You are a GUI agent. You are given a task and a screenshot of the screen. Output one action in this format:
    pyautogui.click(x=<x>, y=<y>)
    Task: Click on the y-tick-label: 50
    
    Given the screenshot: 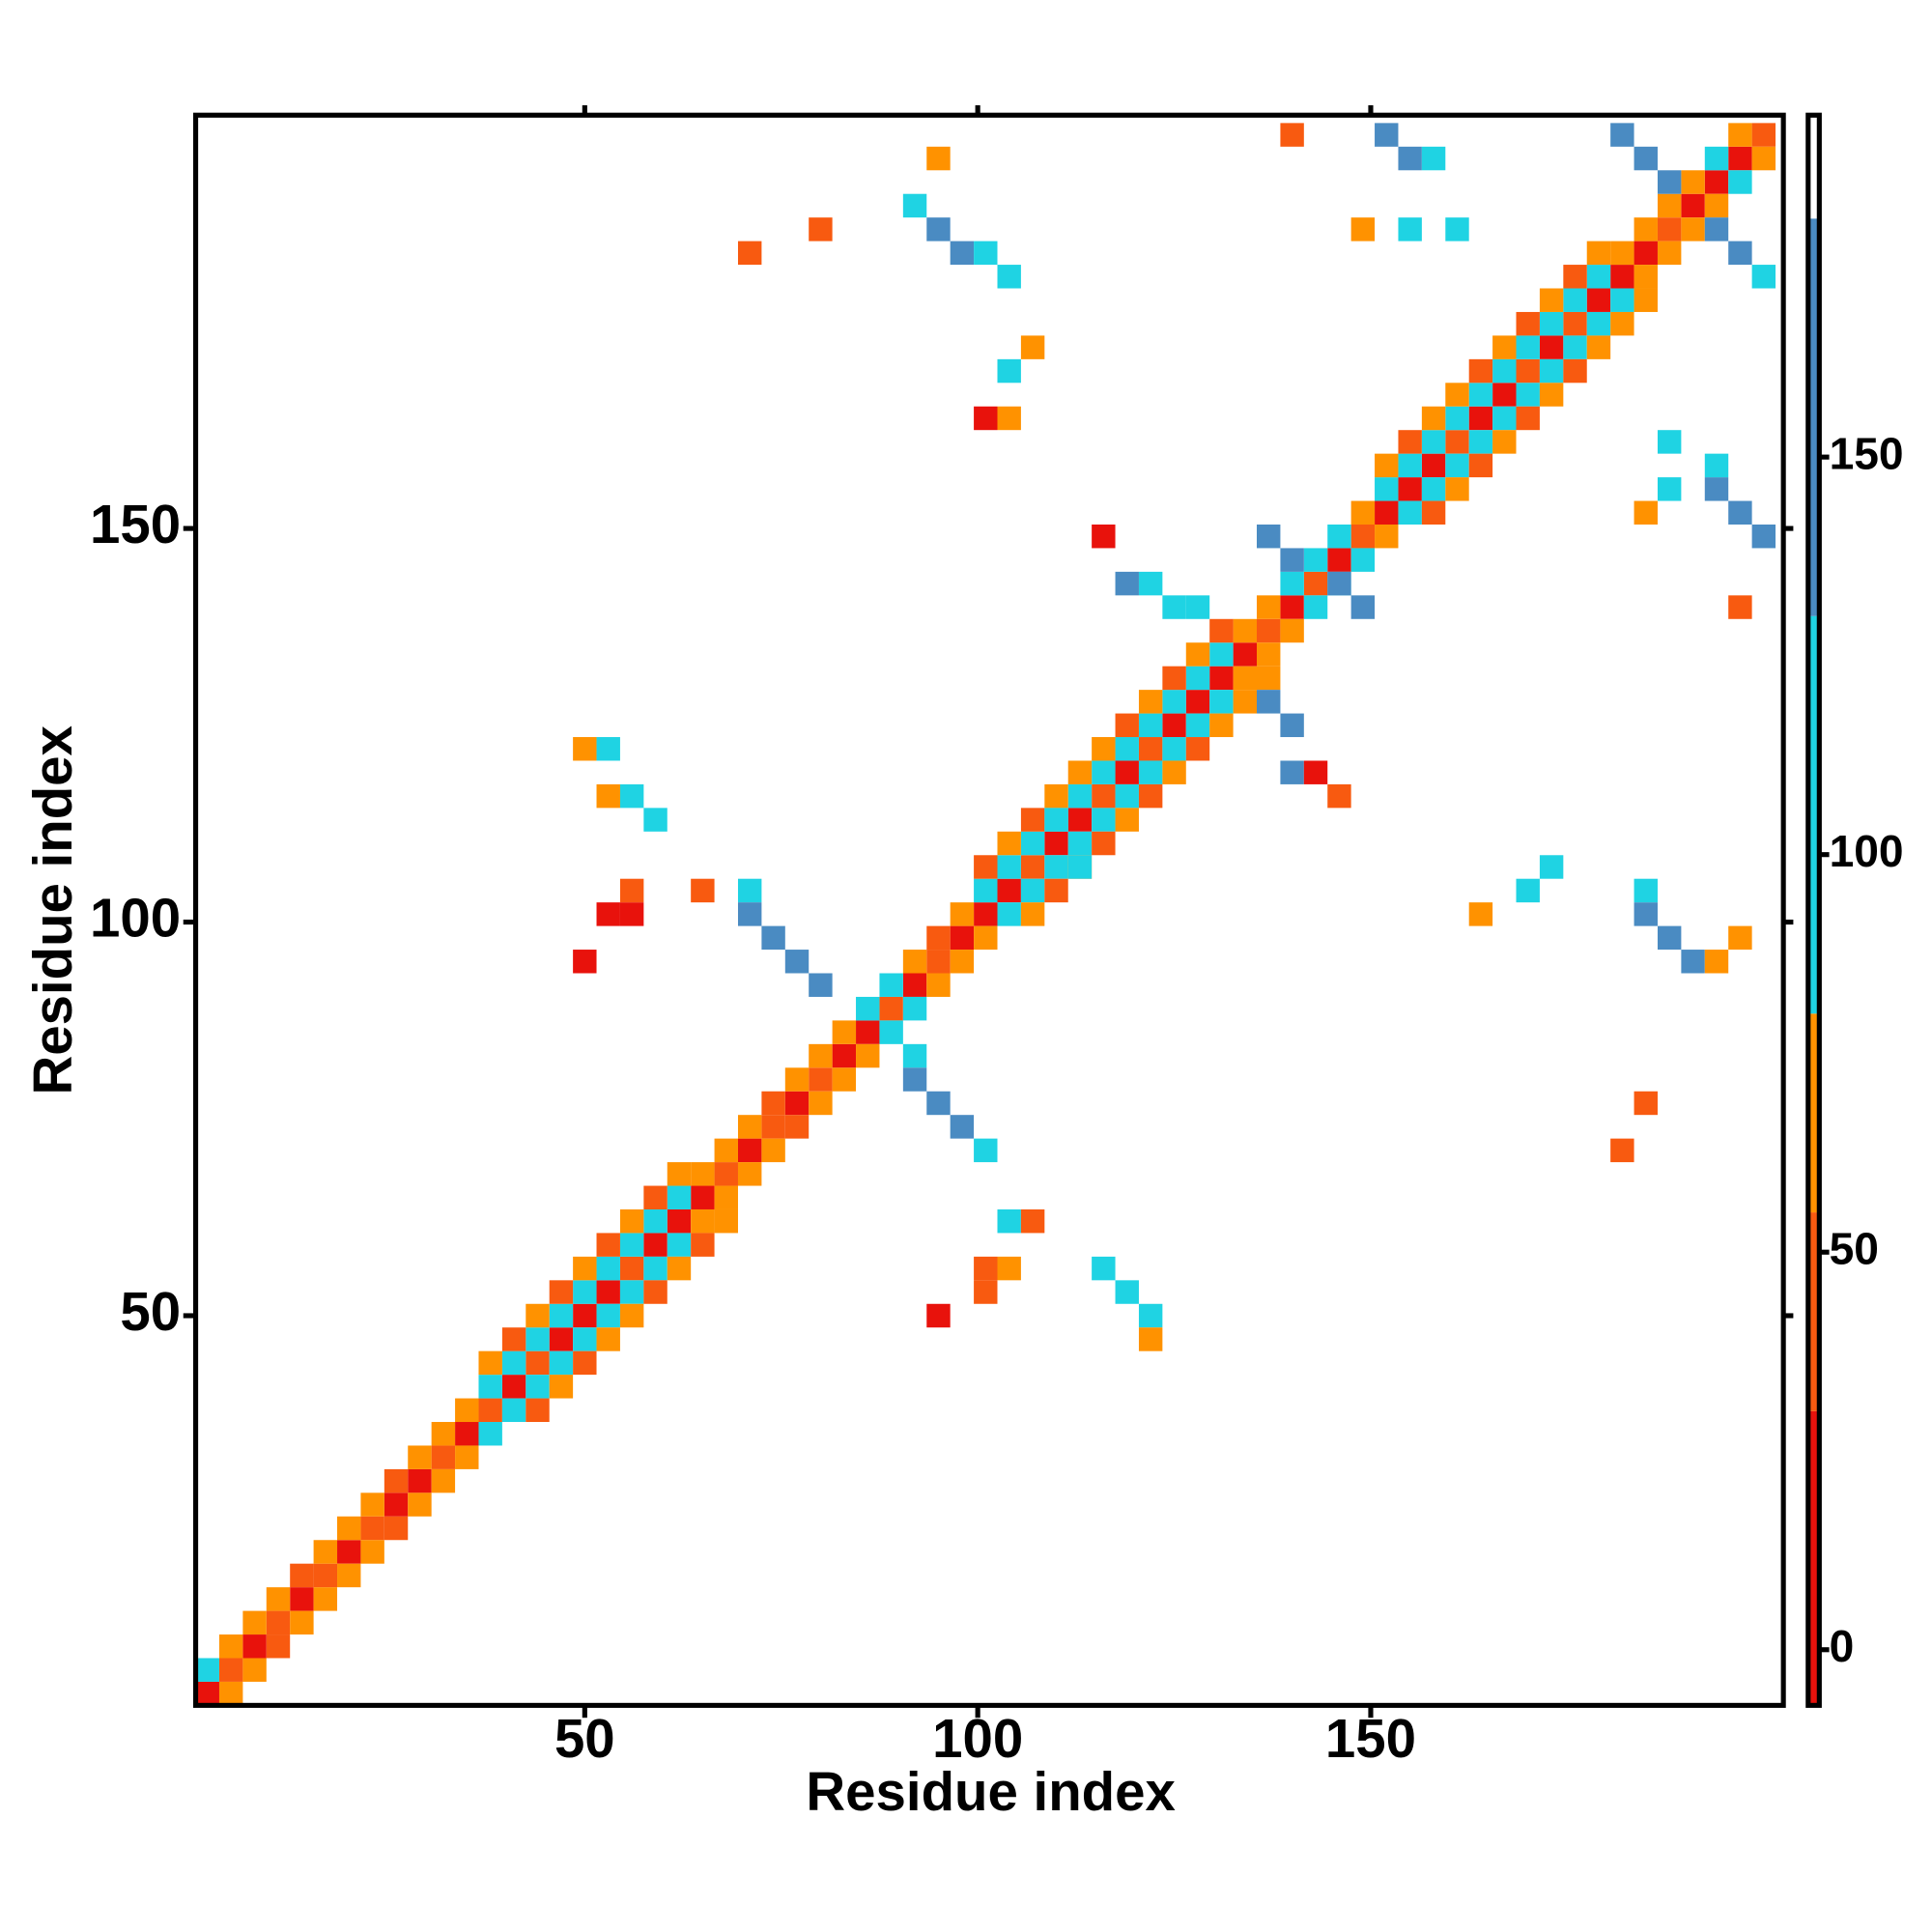 What is the action you would take?
    pyautogui.click(x=150, y=1311)
    